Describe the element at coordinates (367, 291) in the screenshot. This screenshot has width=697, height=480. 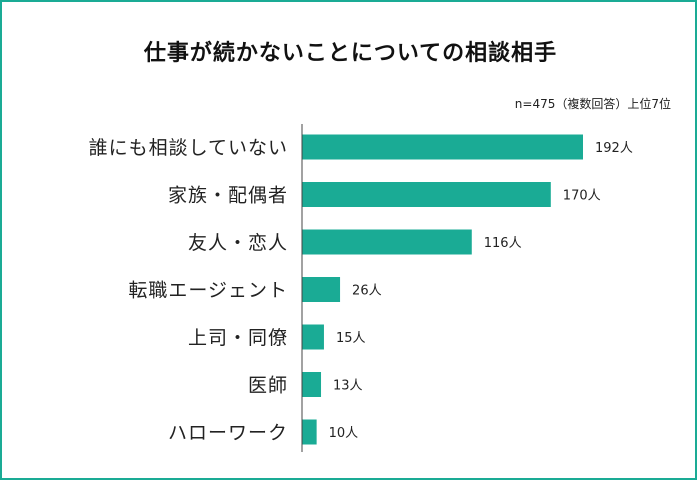
I see `value-label: 26人` at that location.